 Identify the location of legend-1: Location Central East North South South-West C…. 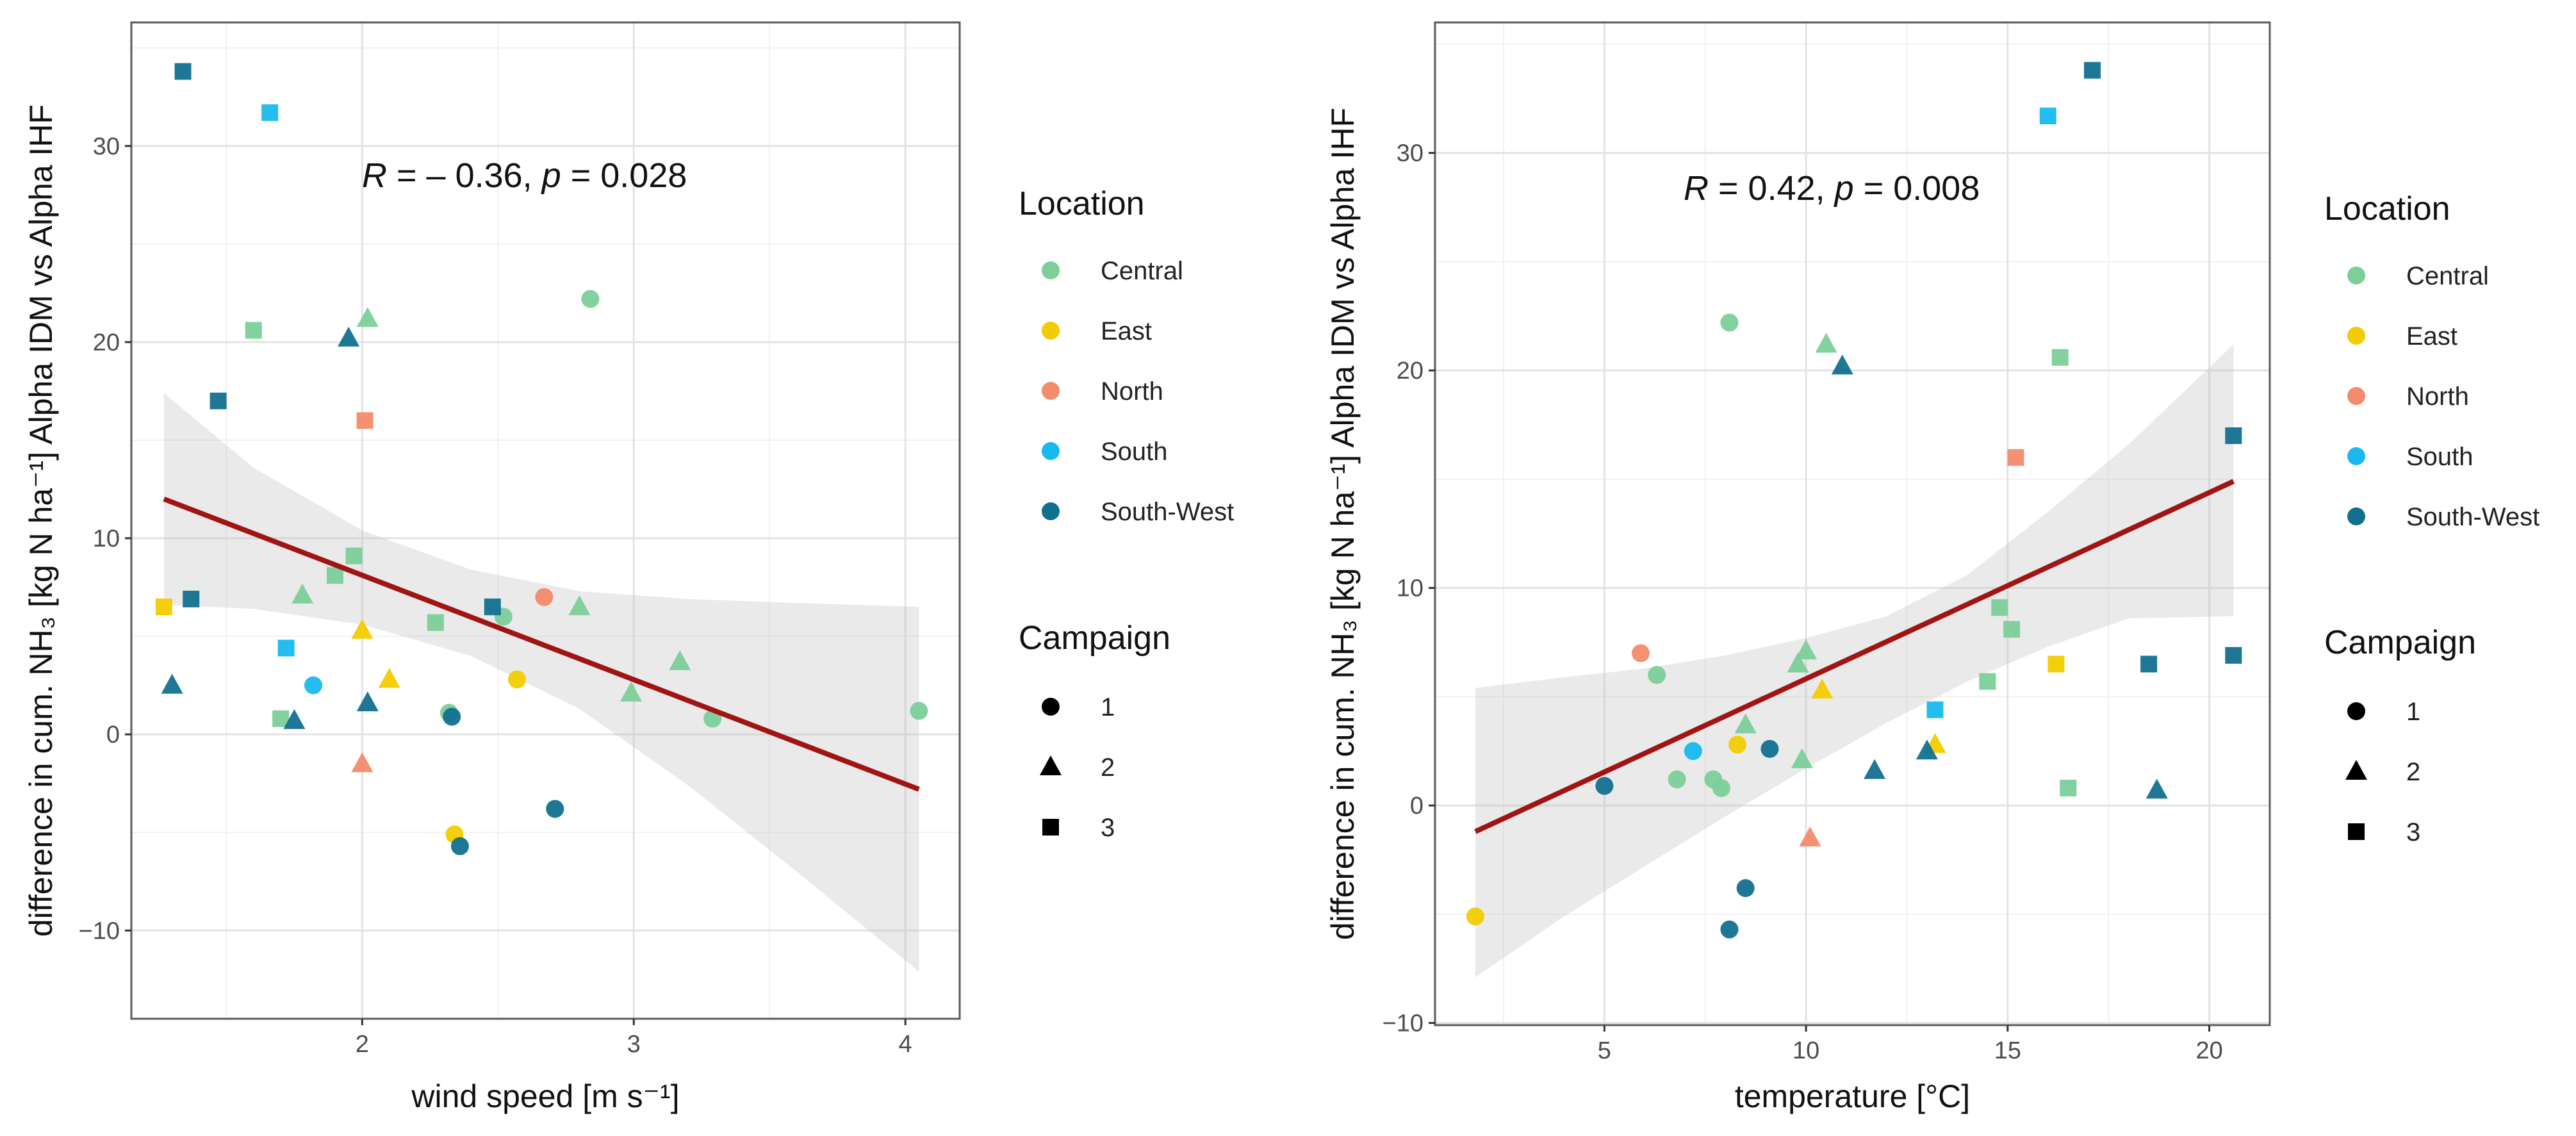
(1127, 513).